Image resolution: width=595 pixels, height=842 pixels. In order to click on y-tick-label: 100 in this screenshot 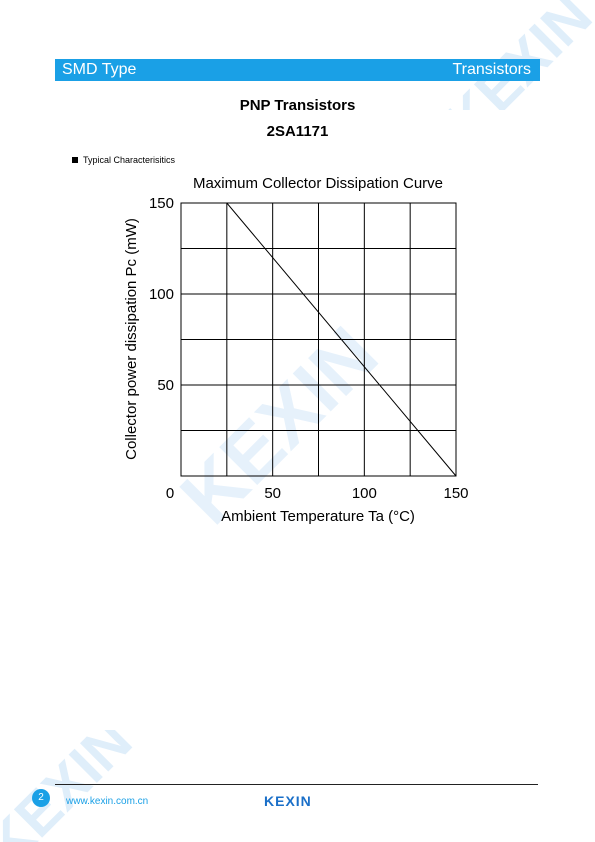, I will do `click(161, 294)`.